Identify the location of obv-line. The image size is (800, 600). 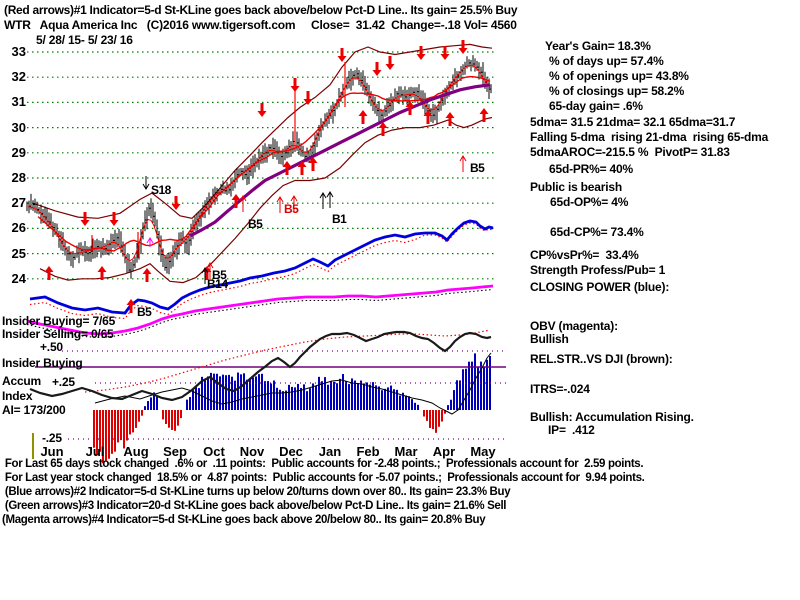
(260, 310).